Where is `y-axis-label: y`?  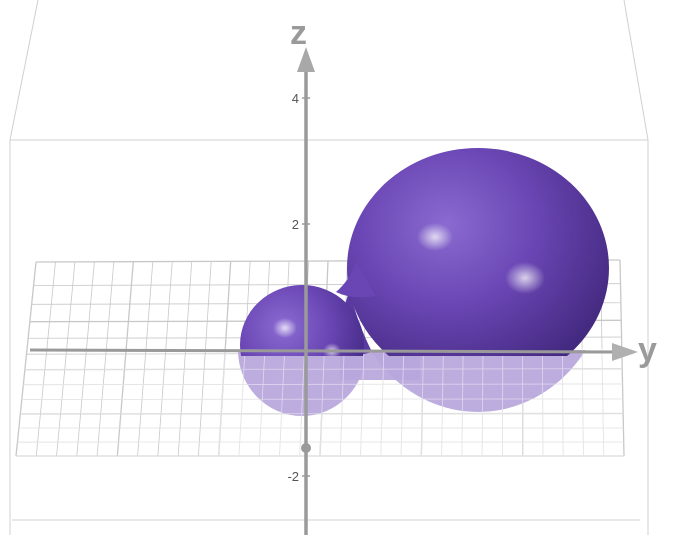 y-axis-label: y is located at coordinates (647, 350).